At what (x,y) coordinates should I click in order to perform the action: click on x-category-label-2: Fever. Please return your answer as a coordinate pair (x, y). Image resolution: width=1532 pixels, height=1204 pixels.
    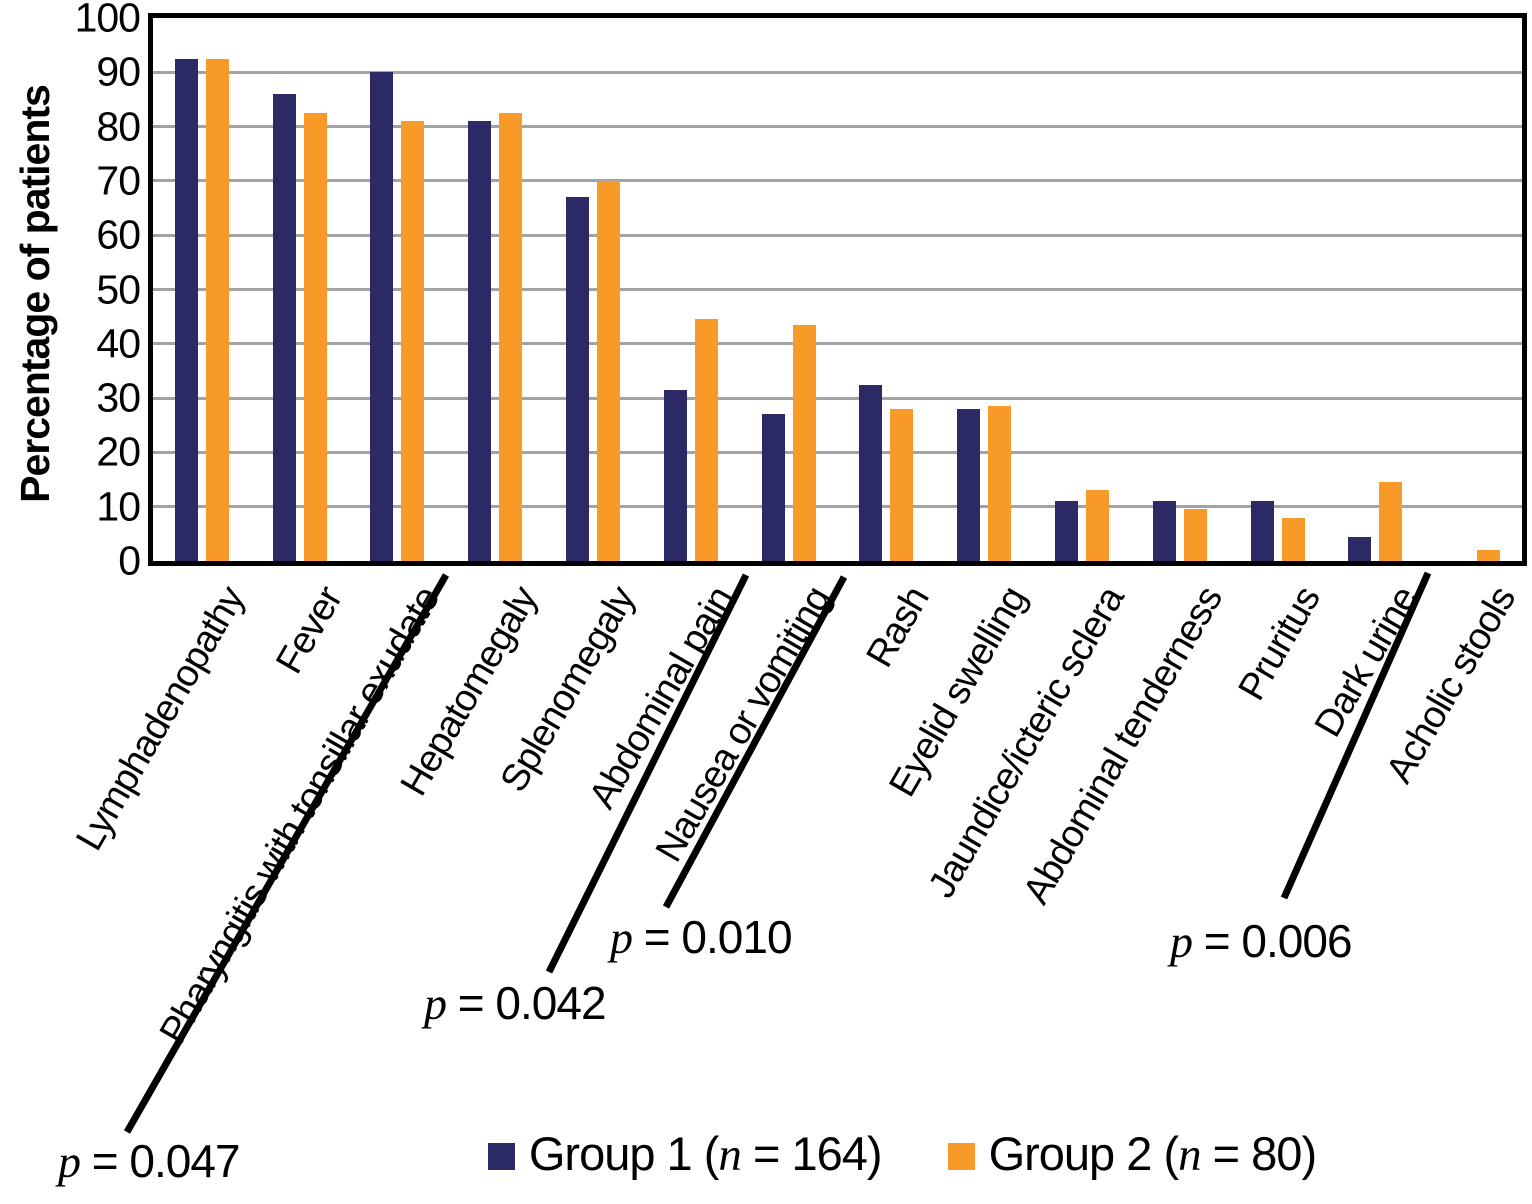
    Looking at the image, I should click on (309, 630).